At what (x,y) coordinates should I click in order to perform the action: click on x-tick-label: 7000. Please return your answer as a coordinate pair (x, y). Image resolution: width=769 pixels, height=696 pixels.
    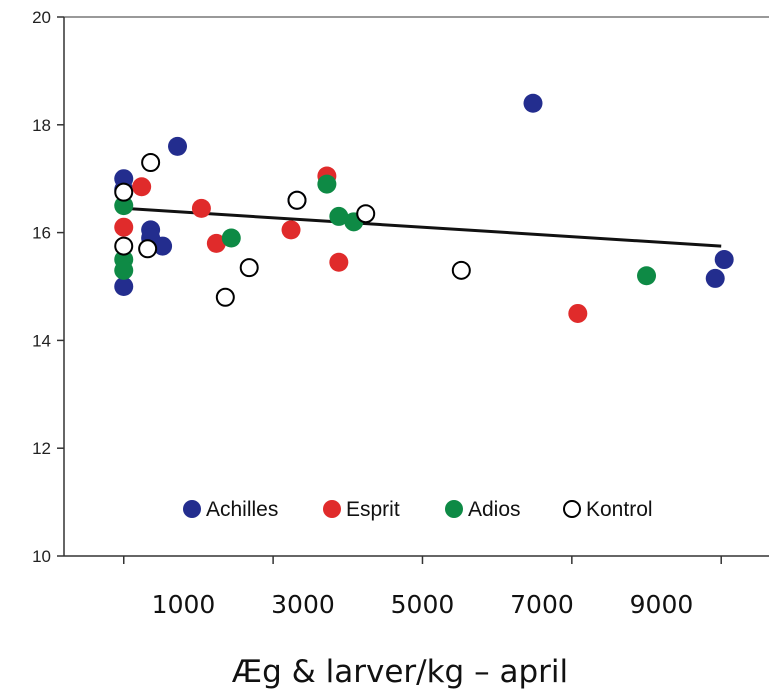
    Looking at the image, I should click on (542, 604).